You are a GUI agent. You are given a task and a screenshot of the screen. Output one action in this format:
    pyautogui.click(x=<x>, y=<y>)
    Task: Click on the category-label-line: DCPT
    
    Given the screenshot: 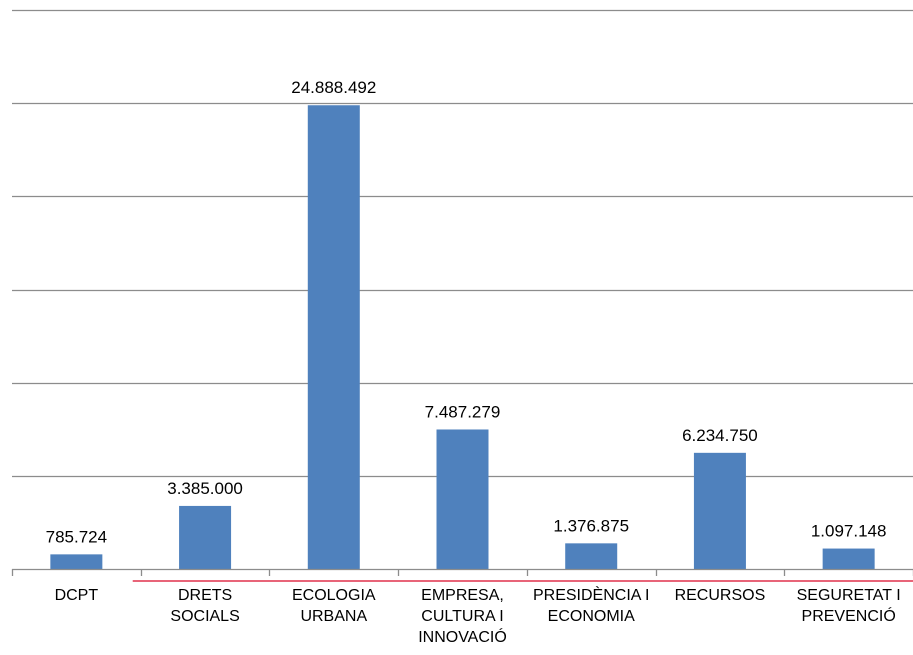 What is the action you would take?
    pyautogui.click(x=77, y=595)
    